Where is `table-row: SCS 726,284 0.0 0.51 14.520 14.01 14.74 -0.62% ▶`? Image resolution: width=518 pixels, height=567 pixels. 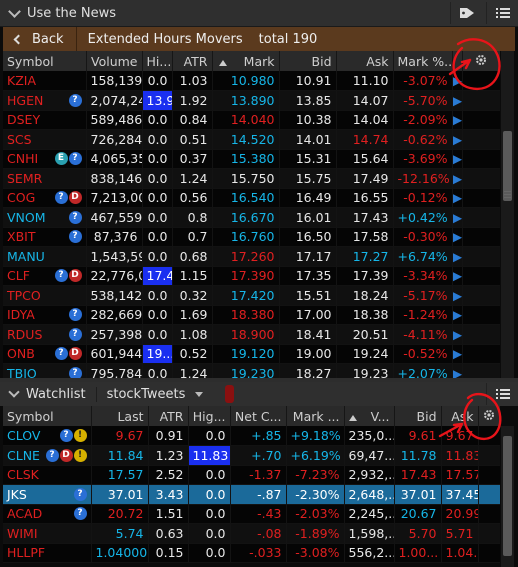
table-row: SCS 726,284 0.0 0.51 14.520 14.01 14.74 -0.62% ▶ is located at coordinates (251, 139).